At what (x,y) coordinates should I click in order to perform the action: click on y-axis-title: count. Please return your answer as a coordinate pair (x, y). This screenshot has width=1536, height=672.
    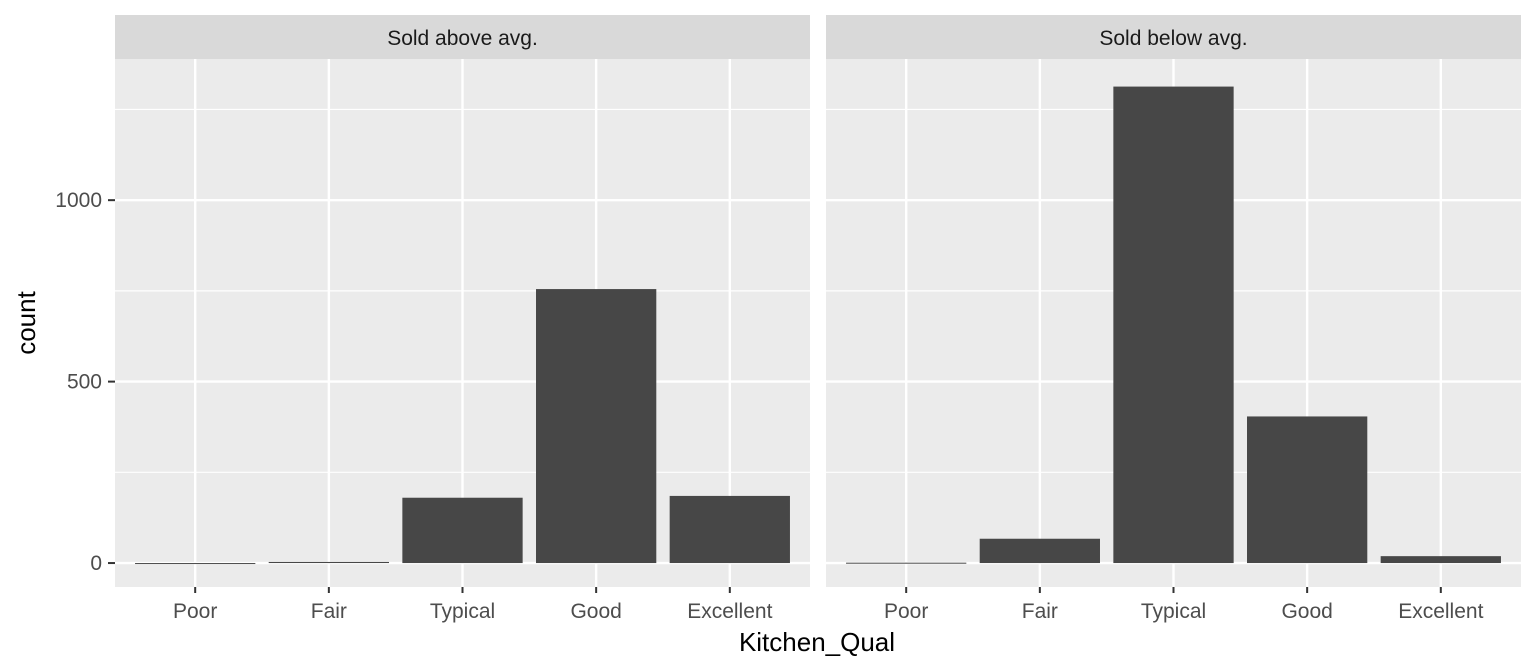
    Looking at the image, I should click on (26, 322).